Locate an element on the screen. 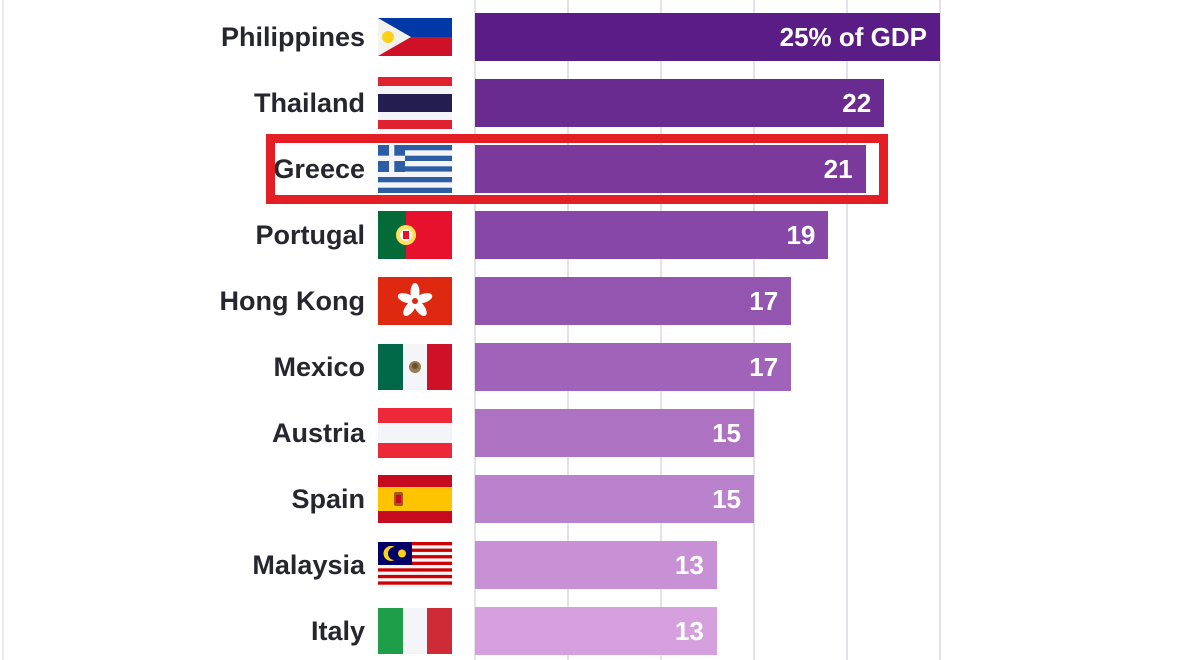 This screenshot has width=1200, height=660. country-label: Mexico is located at coordinates (319, 367).